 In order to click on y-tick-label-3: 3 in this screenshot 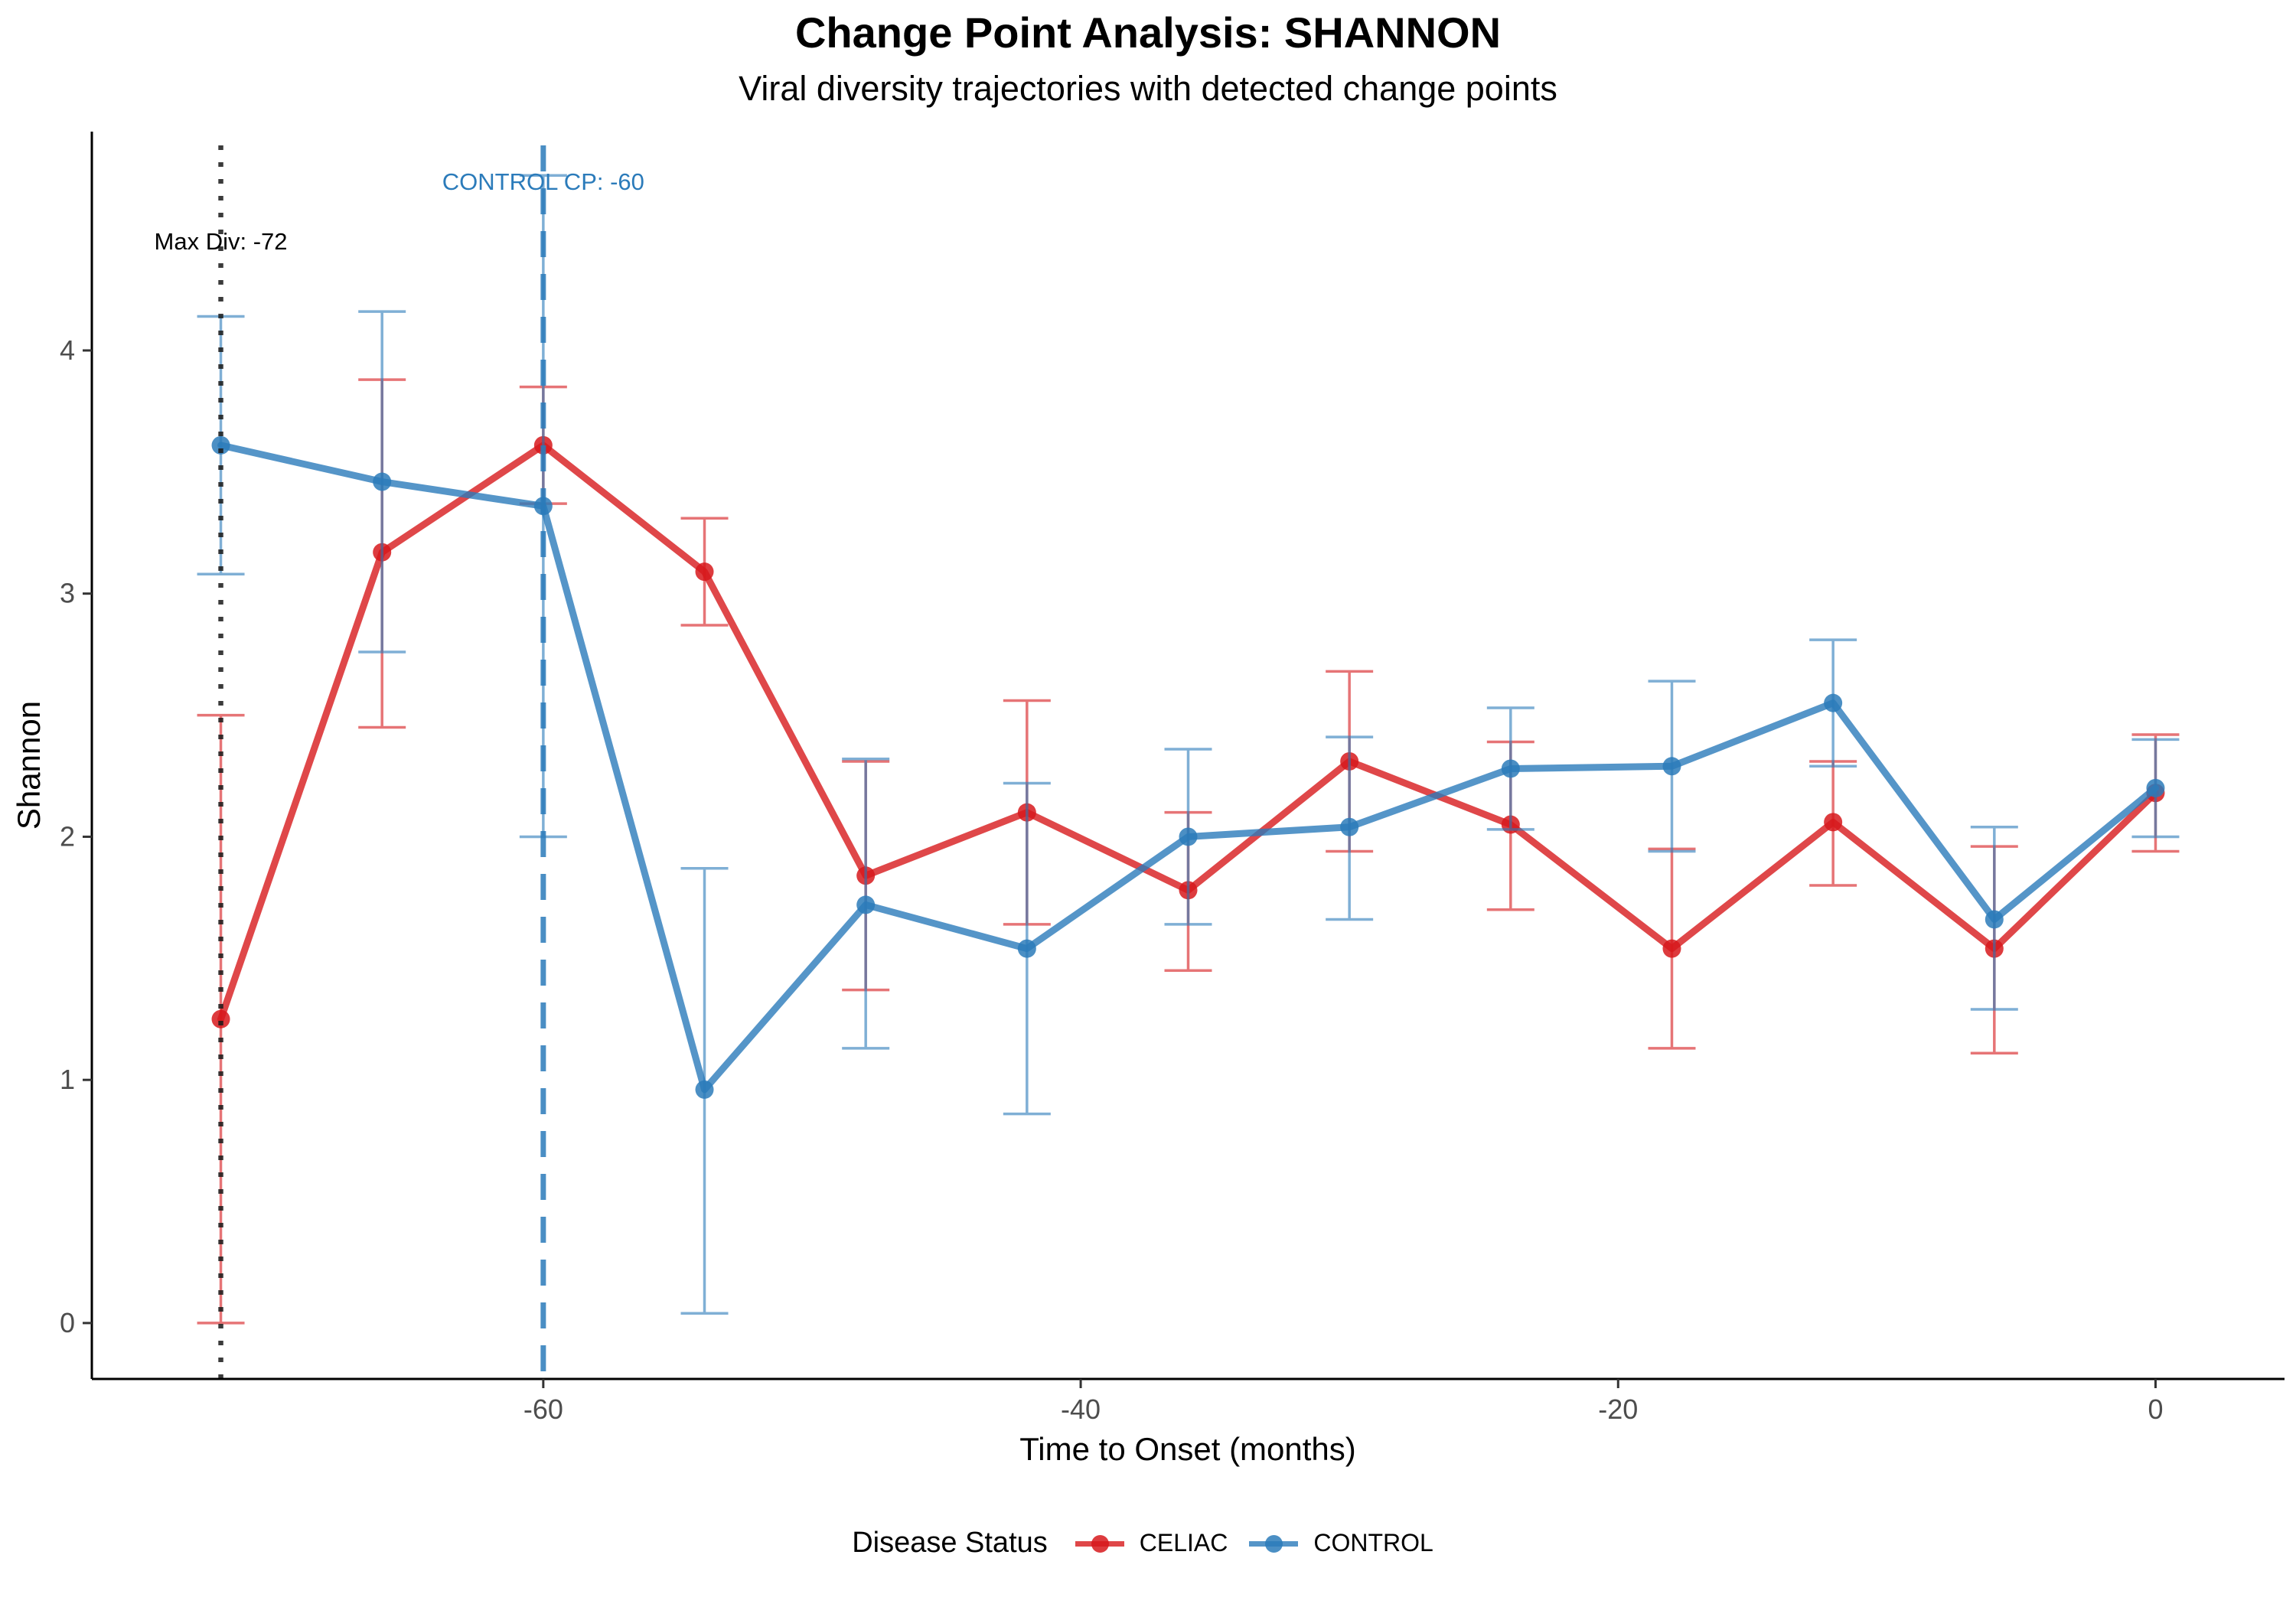, I will do `click(67, 593)`.